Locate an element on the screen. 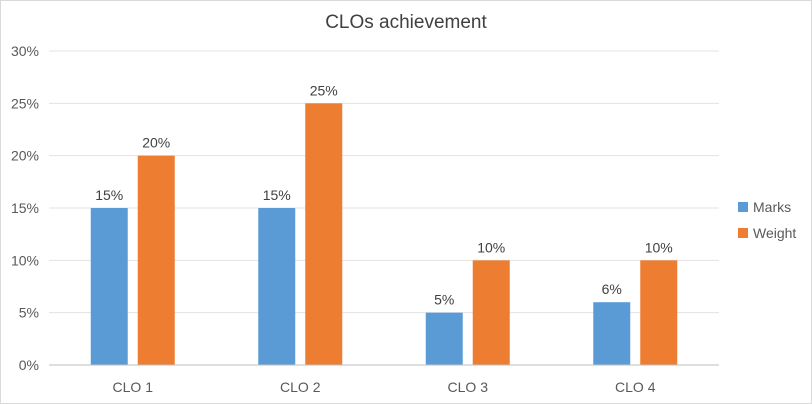  data-label-weight: 25% is located at coordinates (324, 90).